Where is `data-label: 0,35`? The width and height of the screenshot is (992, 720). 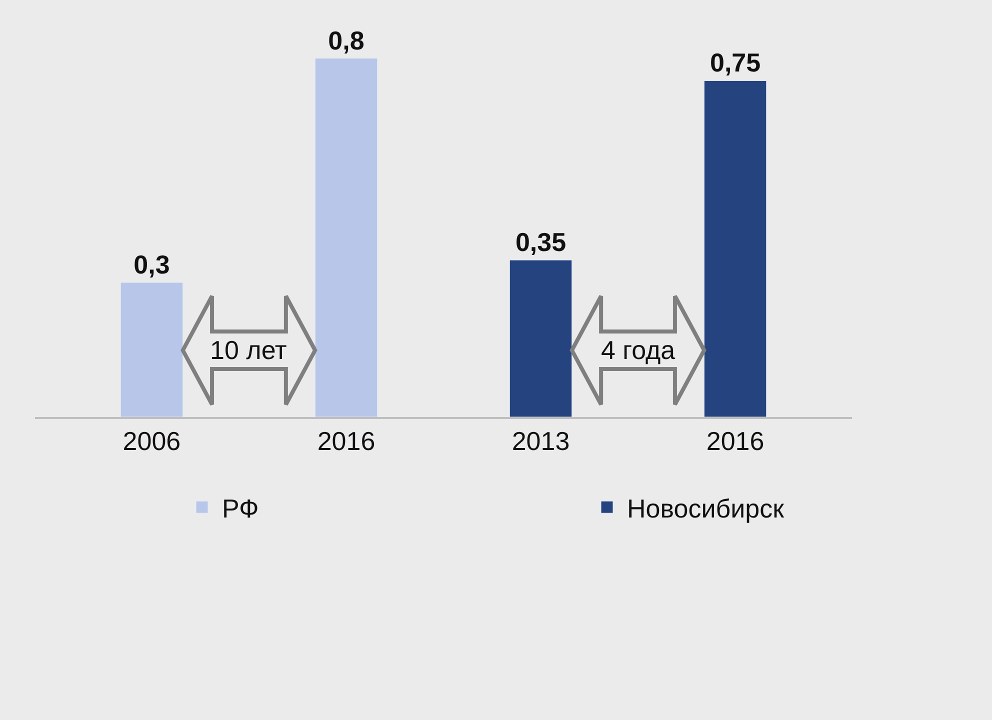
data-label: 0,35 is located at coordinates (540, 242).